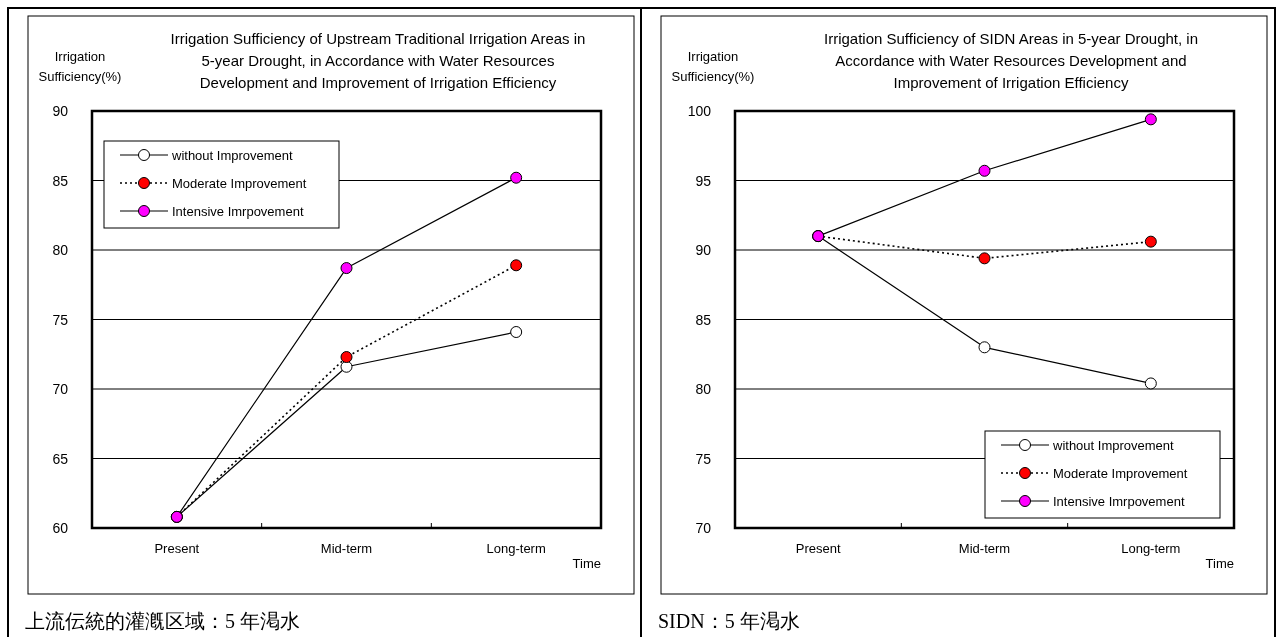  Describe the element at coordinates (60, 458) in the screenshot. I see `y-tick-label: 65` at that location.